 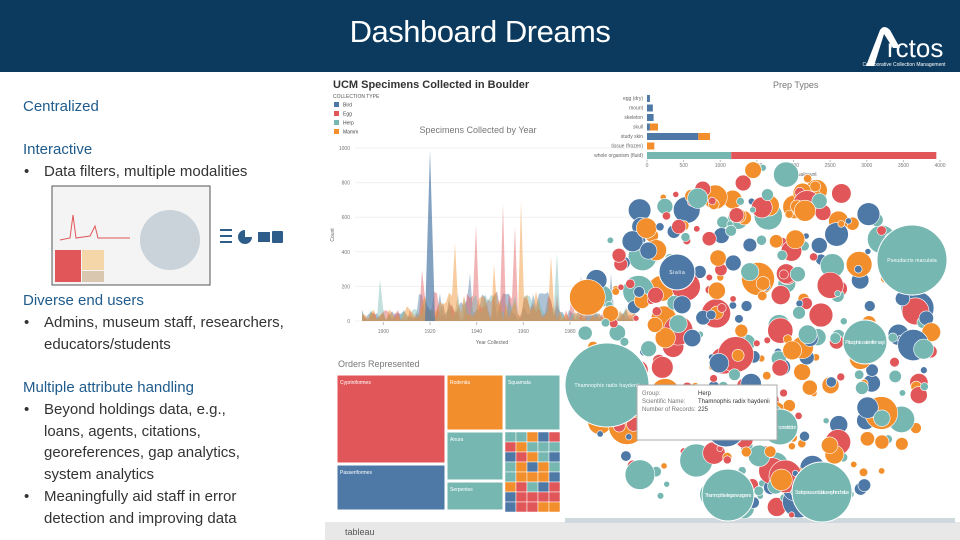 What do you see at coordinates (170, 240) in the screenshot?
I see `thumb-bubbles` at bounding box center [170, 240].